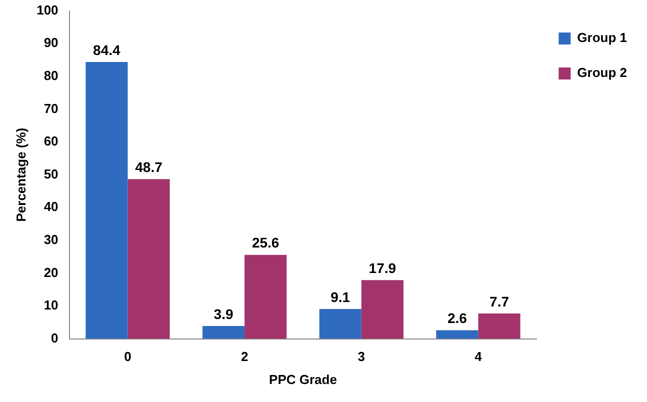 Image resolution: width=647 pixels, height=402 pixels. What do you see at coordinates (47, 10) in the screenshot?
I see `y-tick-label: 100` at bounding box center [47, 10].